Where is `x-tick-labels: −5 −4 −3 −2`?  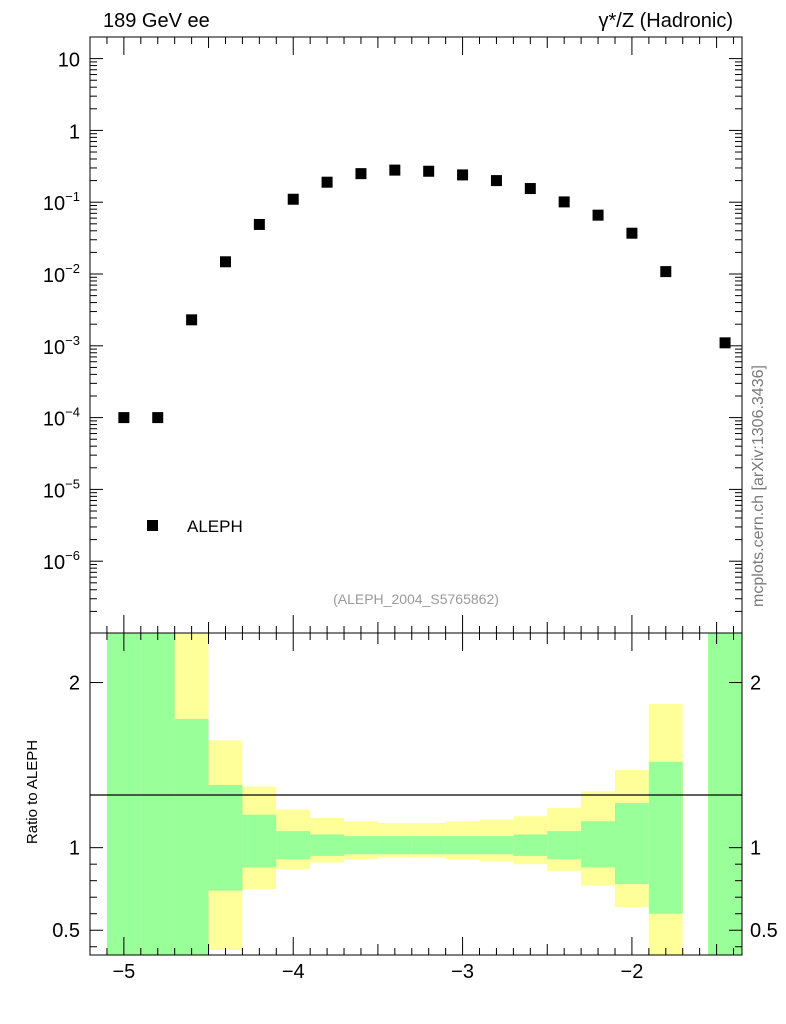
x-tick-labels: −5 −4 −3 −2 is located at coordinates (377, 972).